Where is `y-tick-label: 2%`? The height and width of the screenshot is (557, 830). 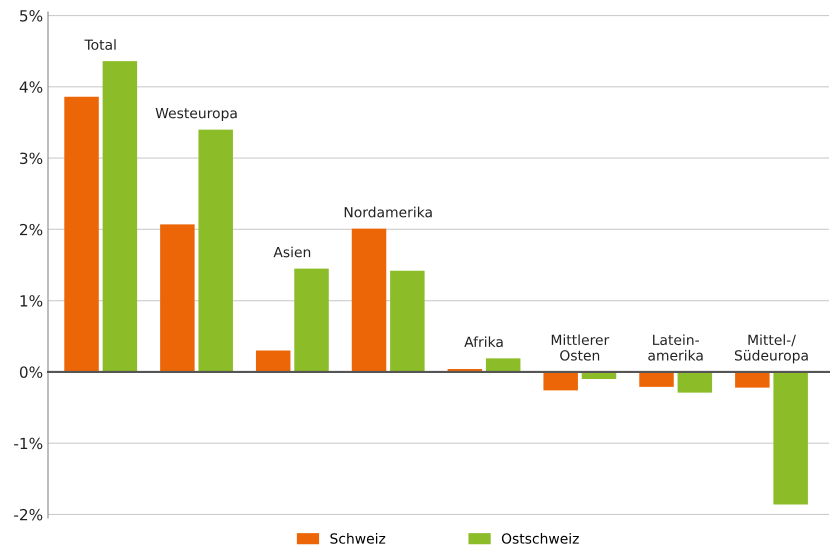 y-tick-label: 2% is located at coordinates (31, 230).